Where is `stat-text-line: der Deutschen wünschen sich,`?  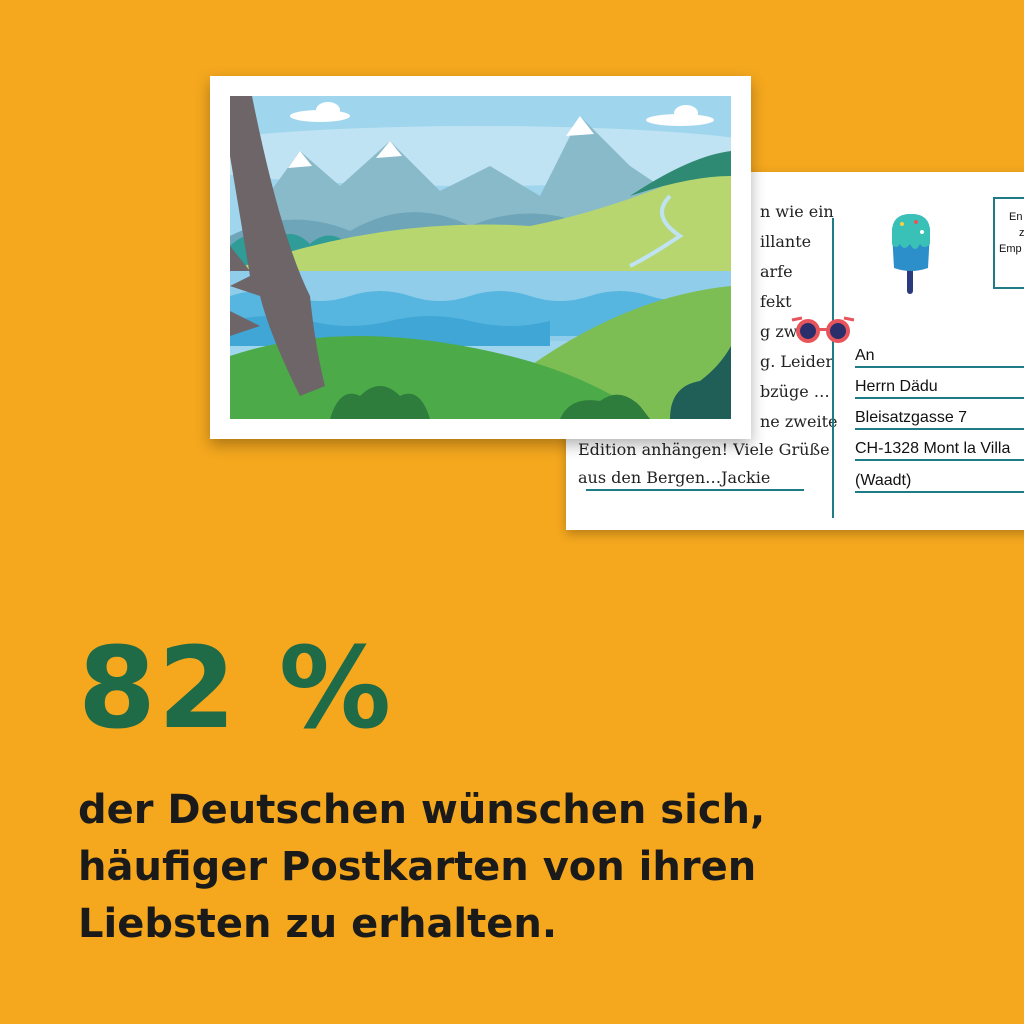
stat-text-line: der Deutschen wünschen sich, is located at coordinates (422, 810).